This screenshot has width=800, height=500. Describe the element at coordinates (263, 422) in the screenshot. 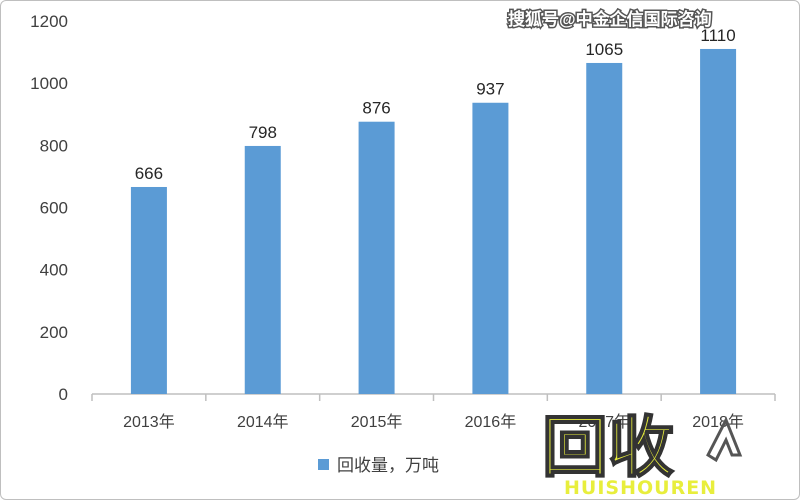

I see `x-tick-label: 2014年` at that location.